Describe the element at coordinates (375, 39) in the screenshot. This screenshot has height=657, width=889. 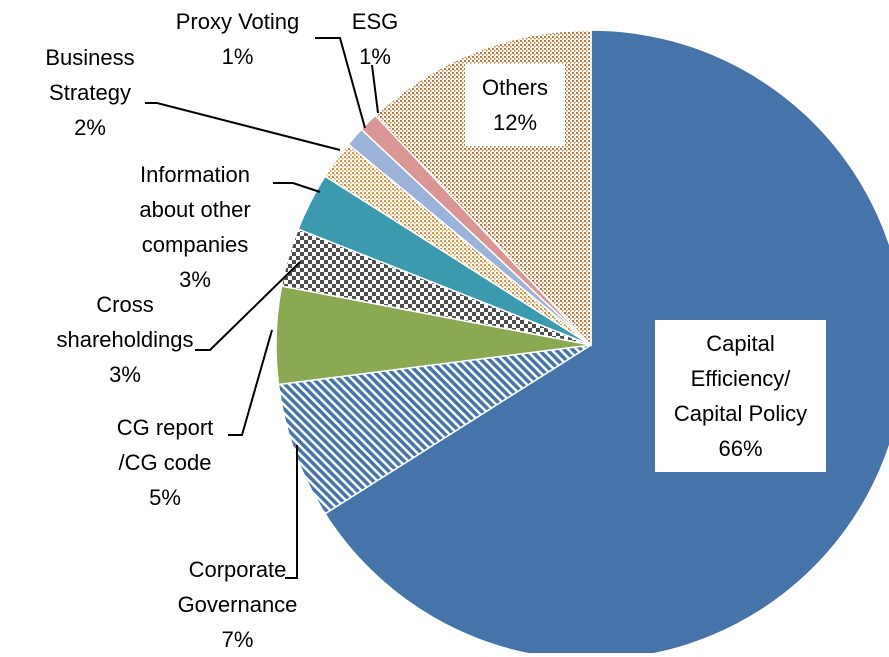
I see `slice-label: ESG 1%` at that location.